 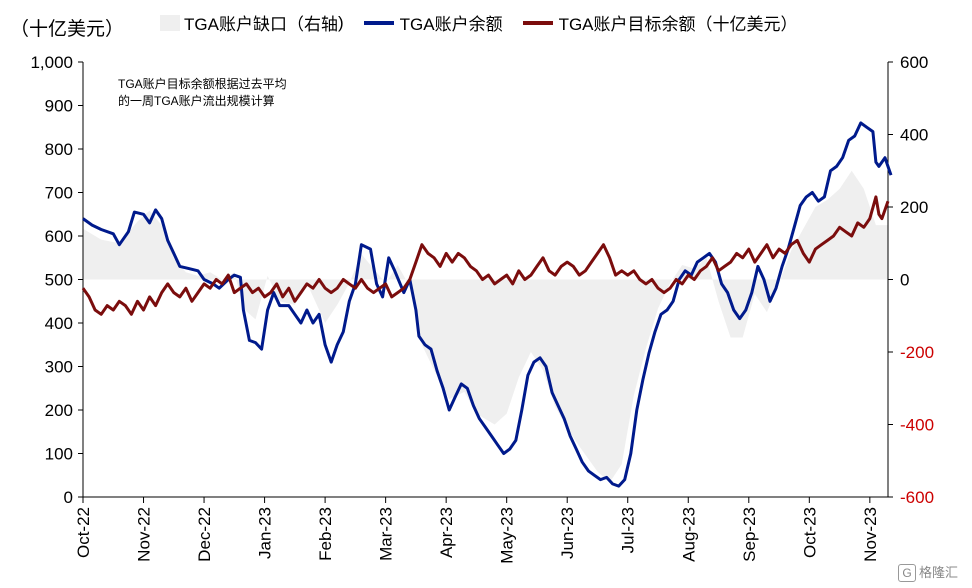 What do you see at coordinates (628, 530) in the screenshot?
I see `x-tick-label: Jul-23` at bounding box center [628, 530].